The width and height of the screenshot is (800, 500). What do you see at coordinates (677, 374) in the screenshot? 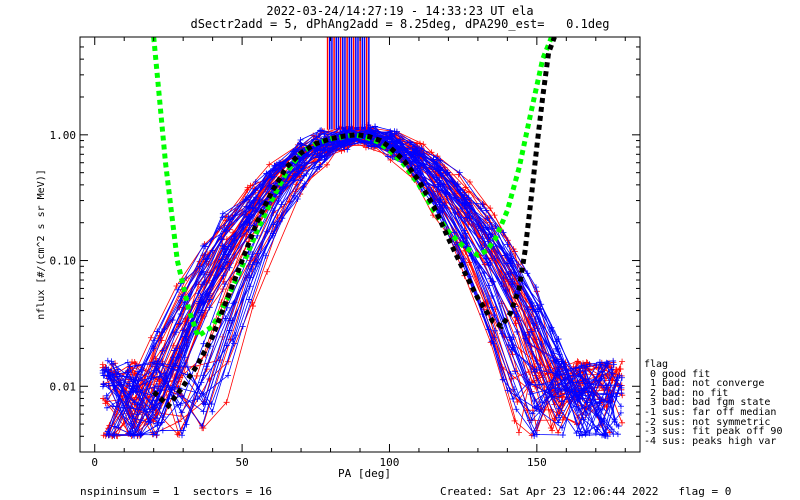
I see `legend-entry: 0 good fit` at bounding box center [677, 374].